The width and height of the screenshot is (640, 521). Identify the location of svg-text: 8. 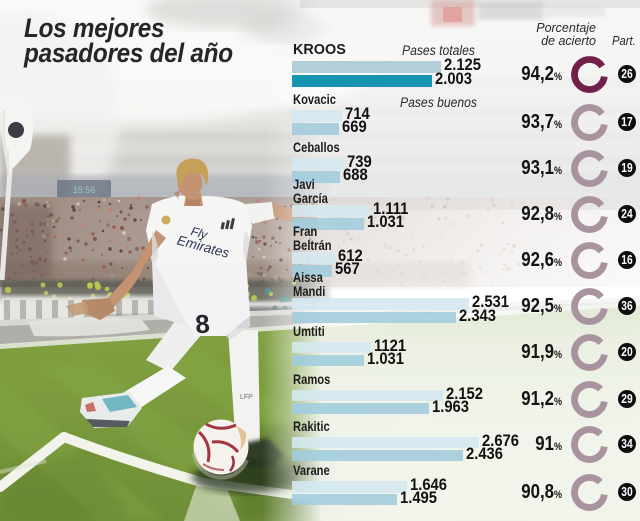
(202, 323).